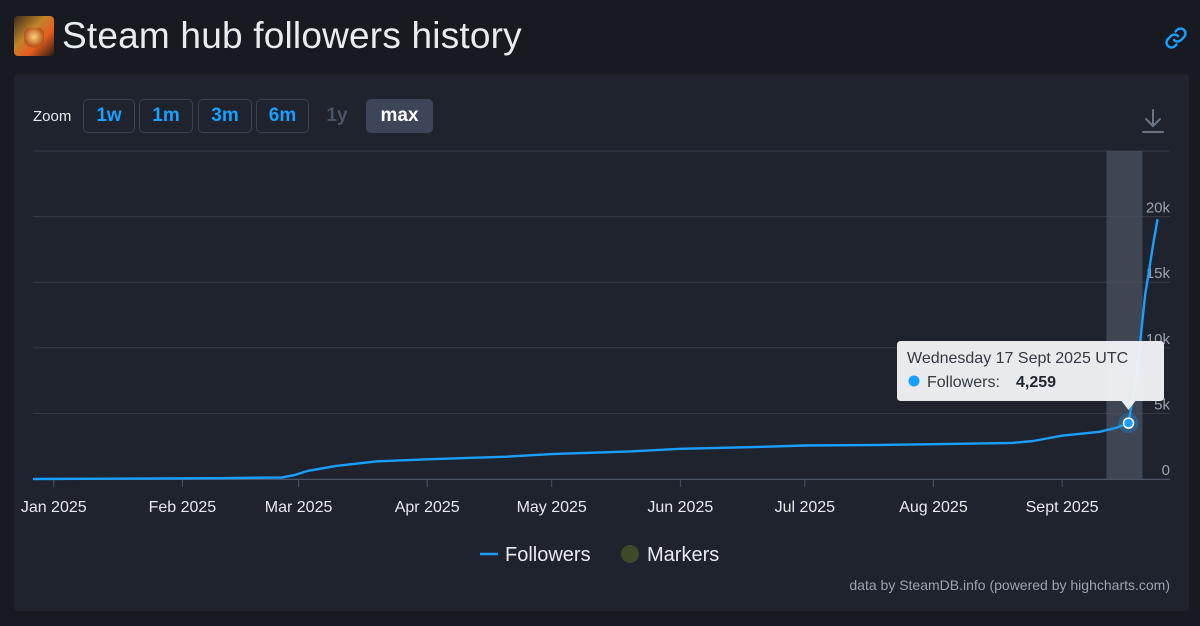 The image size is (1200, 626). Describe the element at coordinates (54, 507) in the screenshot. I see `x-tick-label: Jan 2025` at that location.